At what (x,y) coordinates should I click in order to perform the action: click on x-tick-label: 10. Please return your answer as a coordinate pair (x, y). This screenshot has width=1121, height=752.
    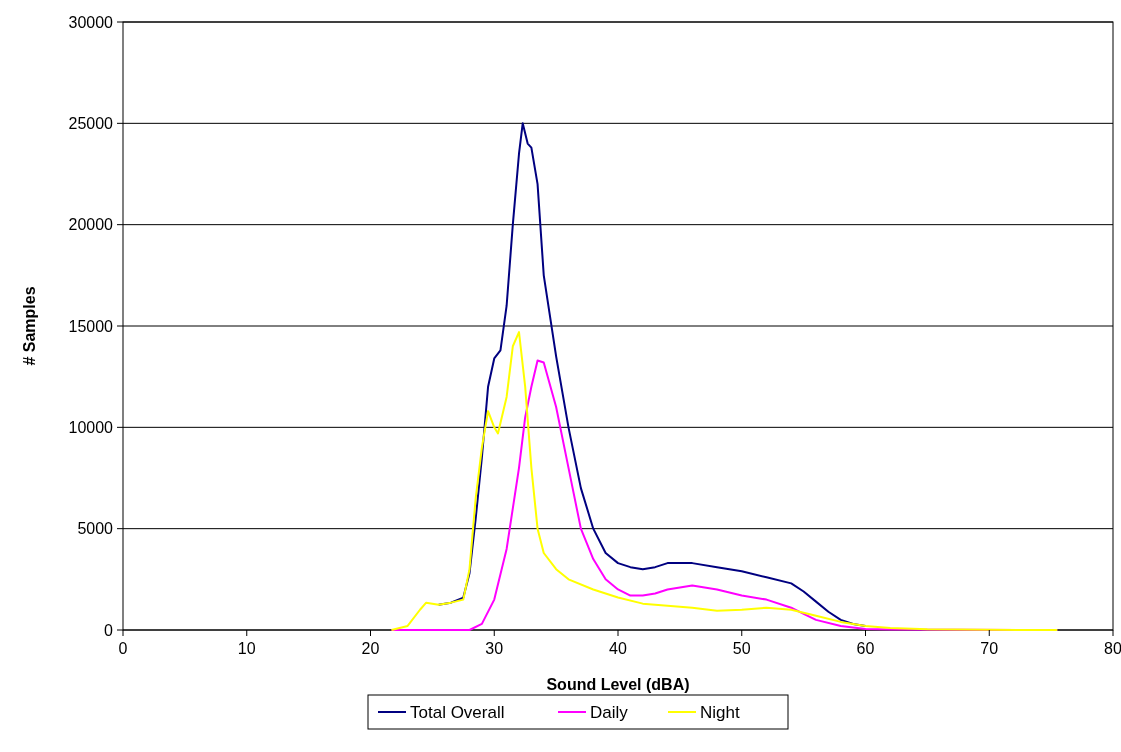
    Looking at the image, I should click on (246, 648).